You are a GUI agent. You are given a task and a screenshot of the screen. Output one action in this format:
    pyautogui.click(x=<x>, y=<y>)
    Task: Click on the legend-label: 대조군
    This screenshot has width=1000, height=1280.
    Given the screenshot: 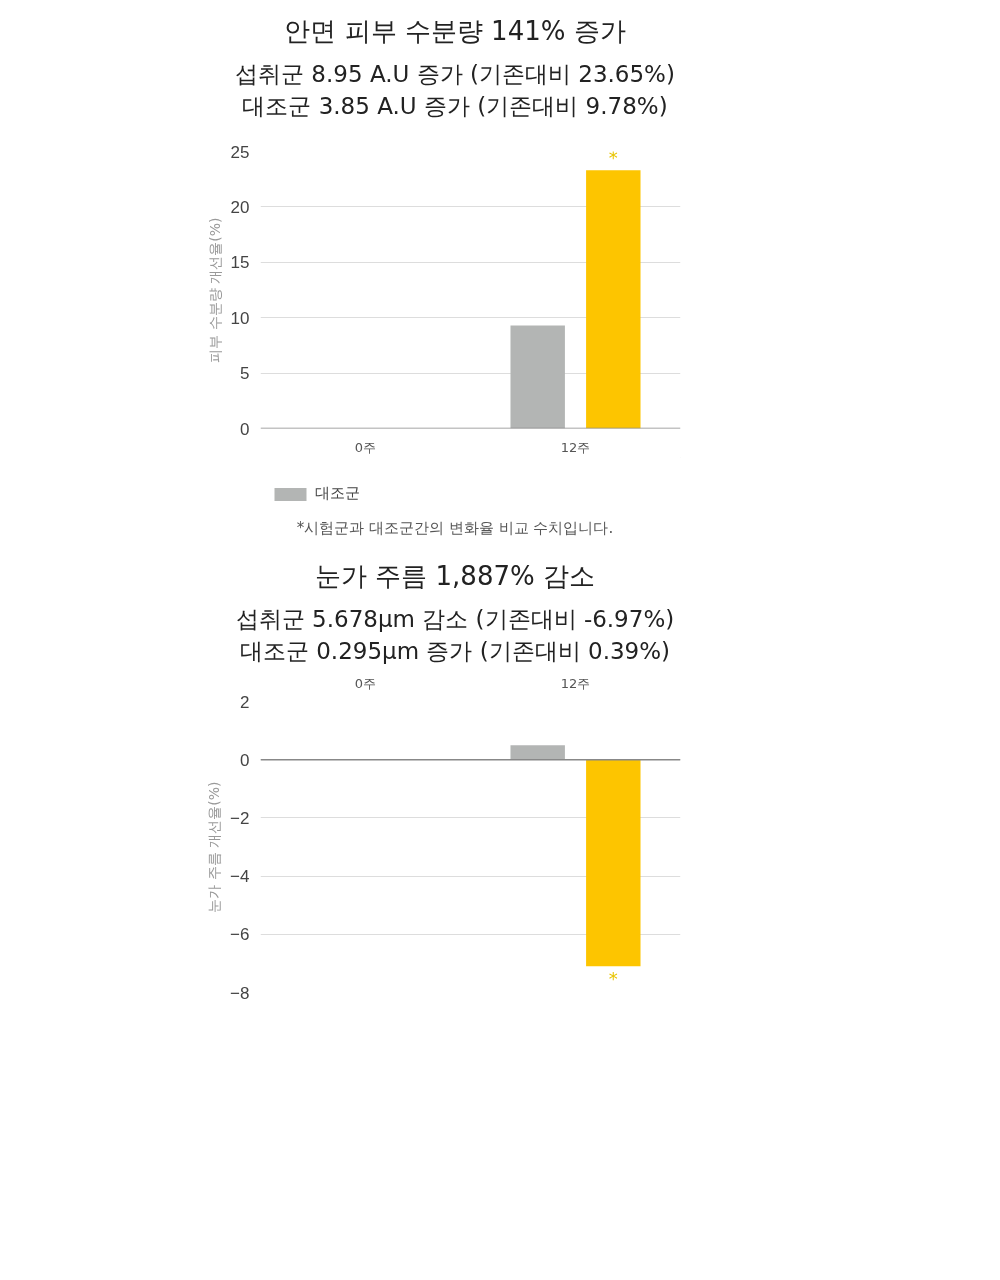 What is the action you would take?
    pyautogui.click(x=337, y=494)
    